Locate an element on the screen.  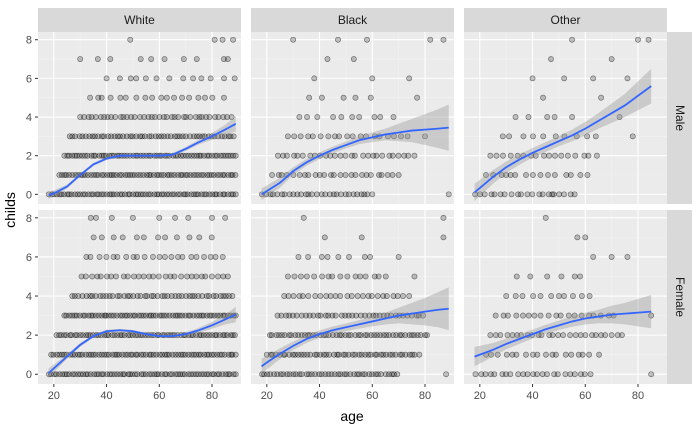
strip-row-female is located at coordinates (679, 297).